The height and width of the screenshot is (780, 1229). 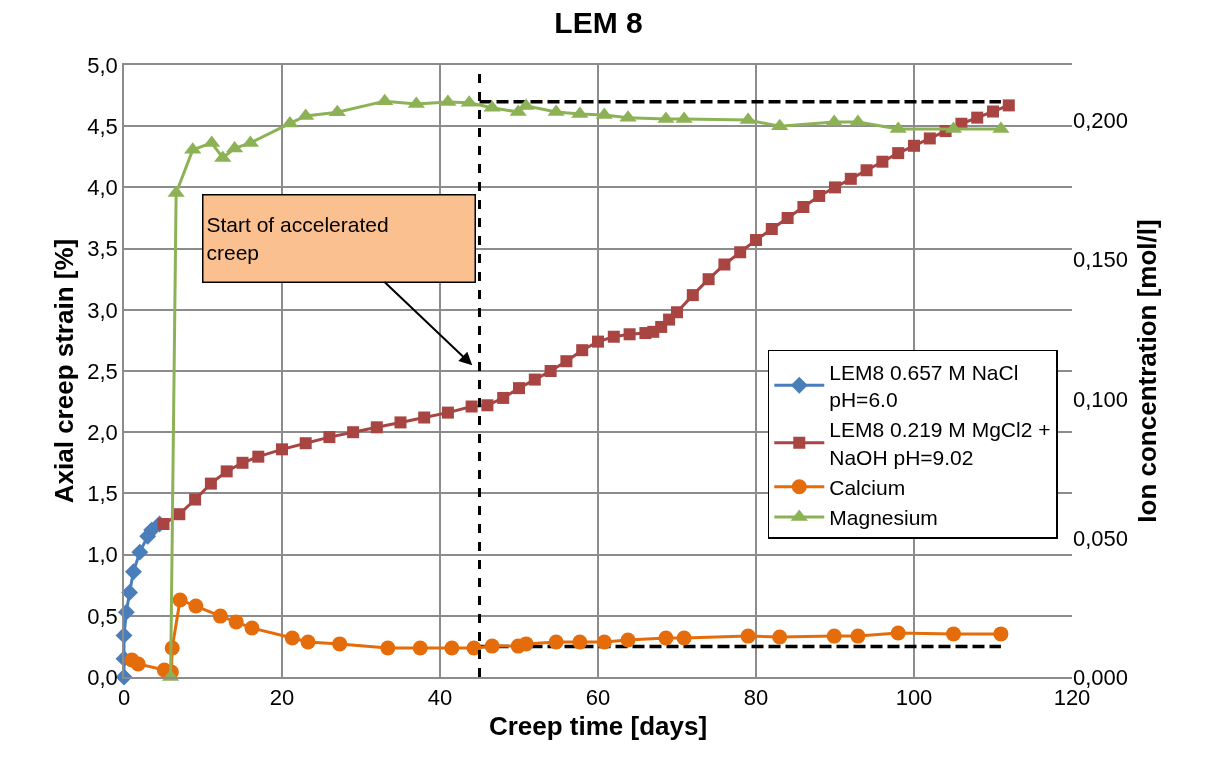 What do you see at coordinates (1146, 371) in the screenshot?
I see `y2-axis-title: Ion concentration [mol/l]` at bounding box center [1146, 371].